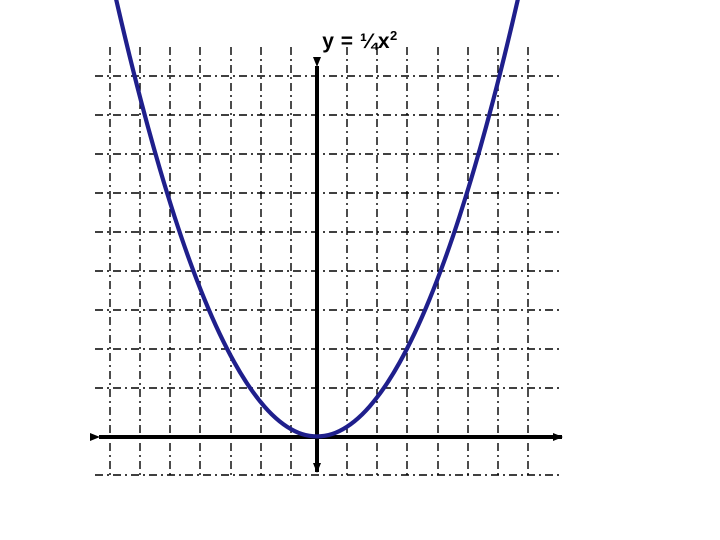  Describe the element at coordinates (394, 35) in the screenshot. I see `graph-title-exponent: 2` at that location.